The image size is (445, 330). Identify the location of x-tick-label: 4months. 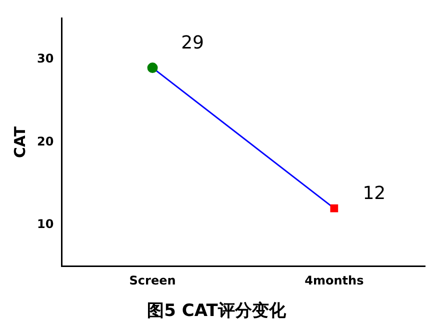
(334, 281).